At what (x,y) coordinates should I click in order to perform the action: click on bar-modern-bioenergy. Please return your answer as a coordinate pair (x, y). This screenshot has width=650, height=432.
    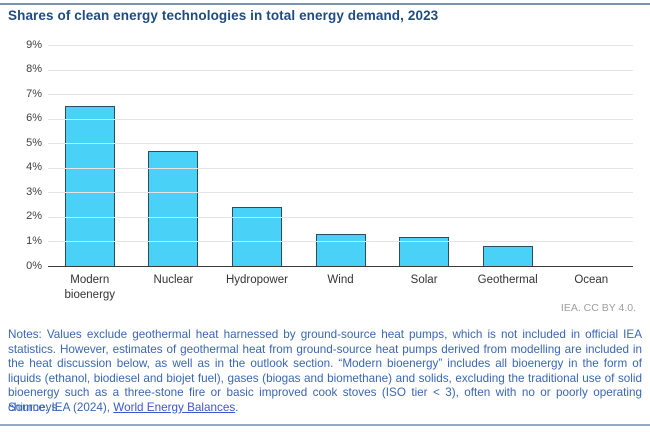
    Looking at the image, I should click on (89, 186).